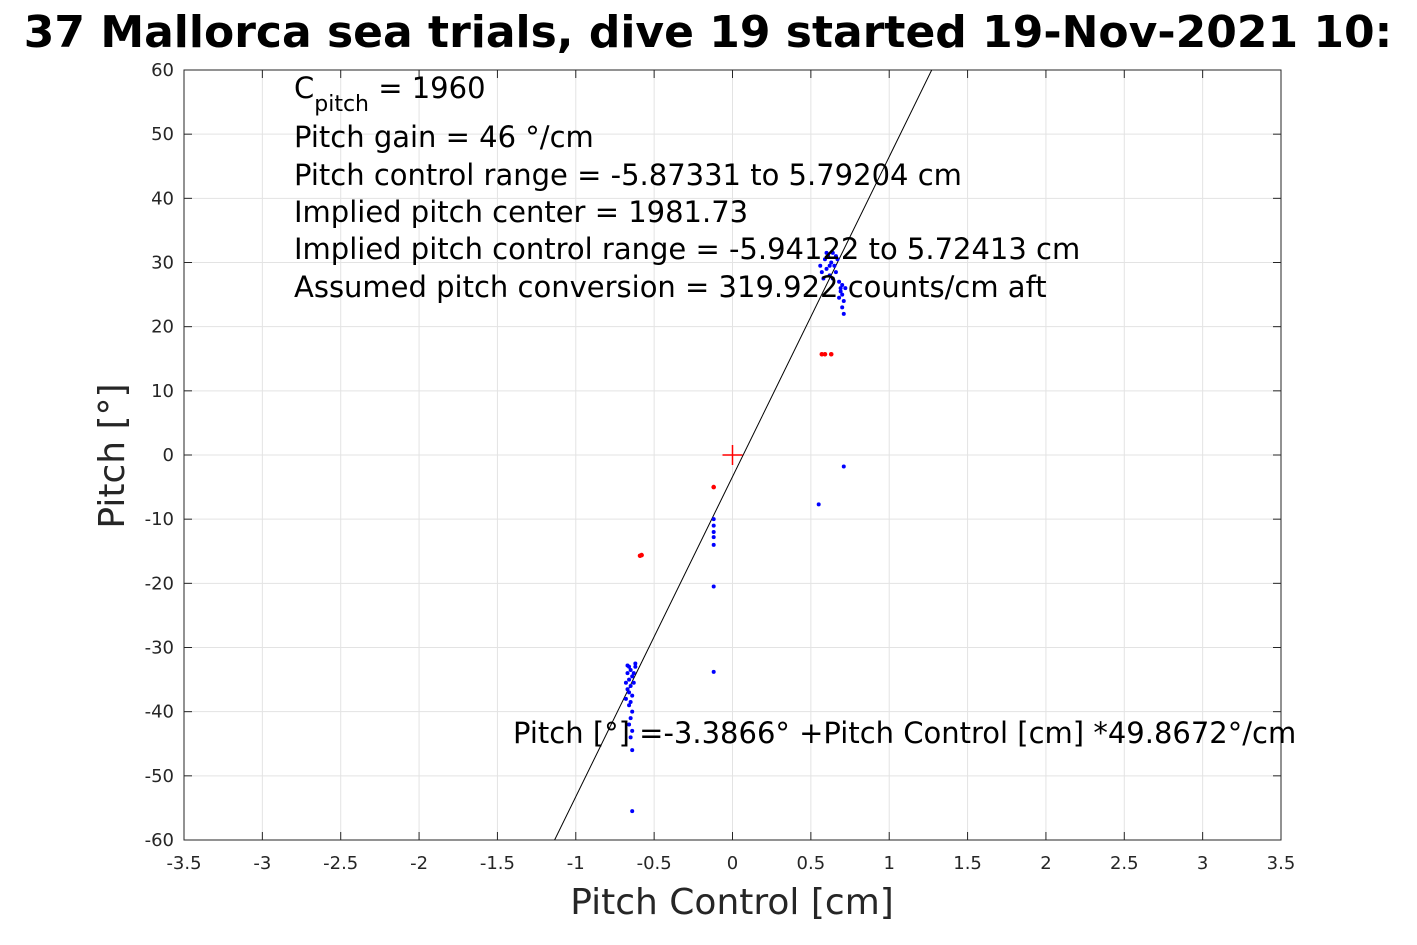  Describe the element at coordinates (811, 863) in the screenshot. I see `x-tick-label: 0.5` at that location.